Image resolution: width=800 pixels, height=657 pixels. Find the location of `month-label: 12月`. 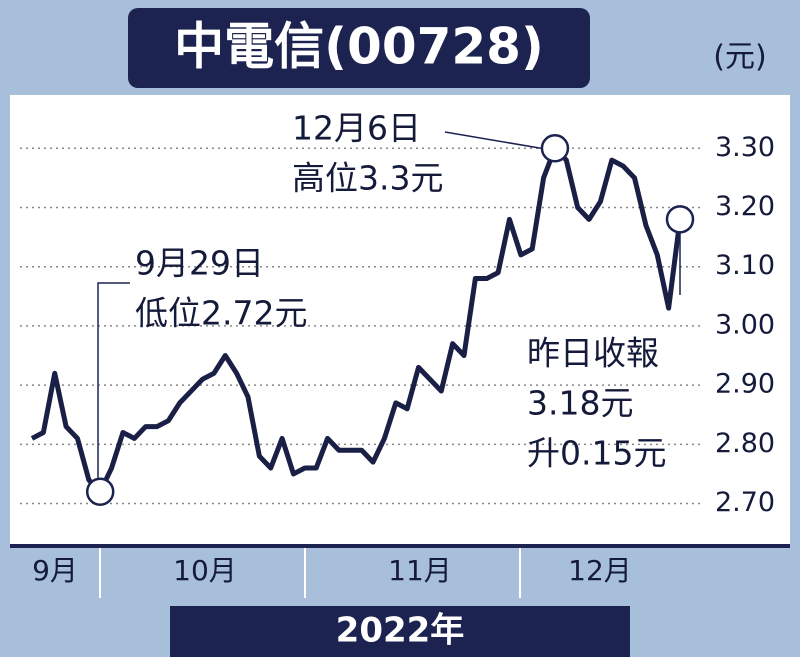

month-label: 12月 is located at coordinates (600, 570).